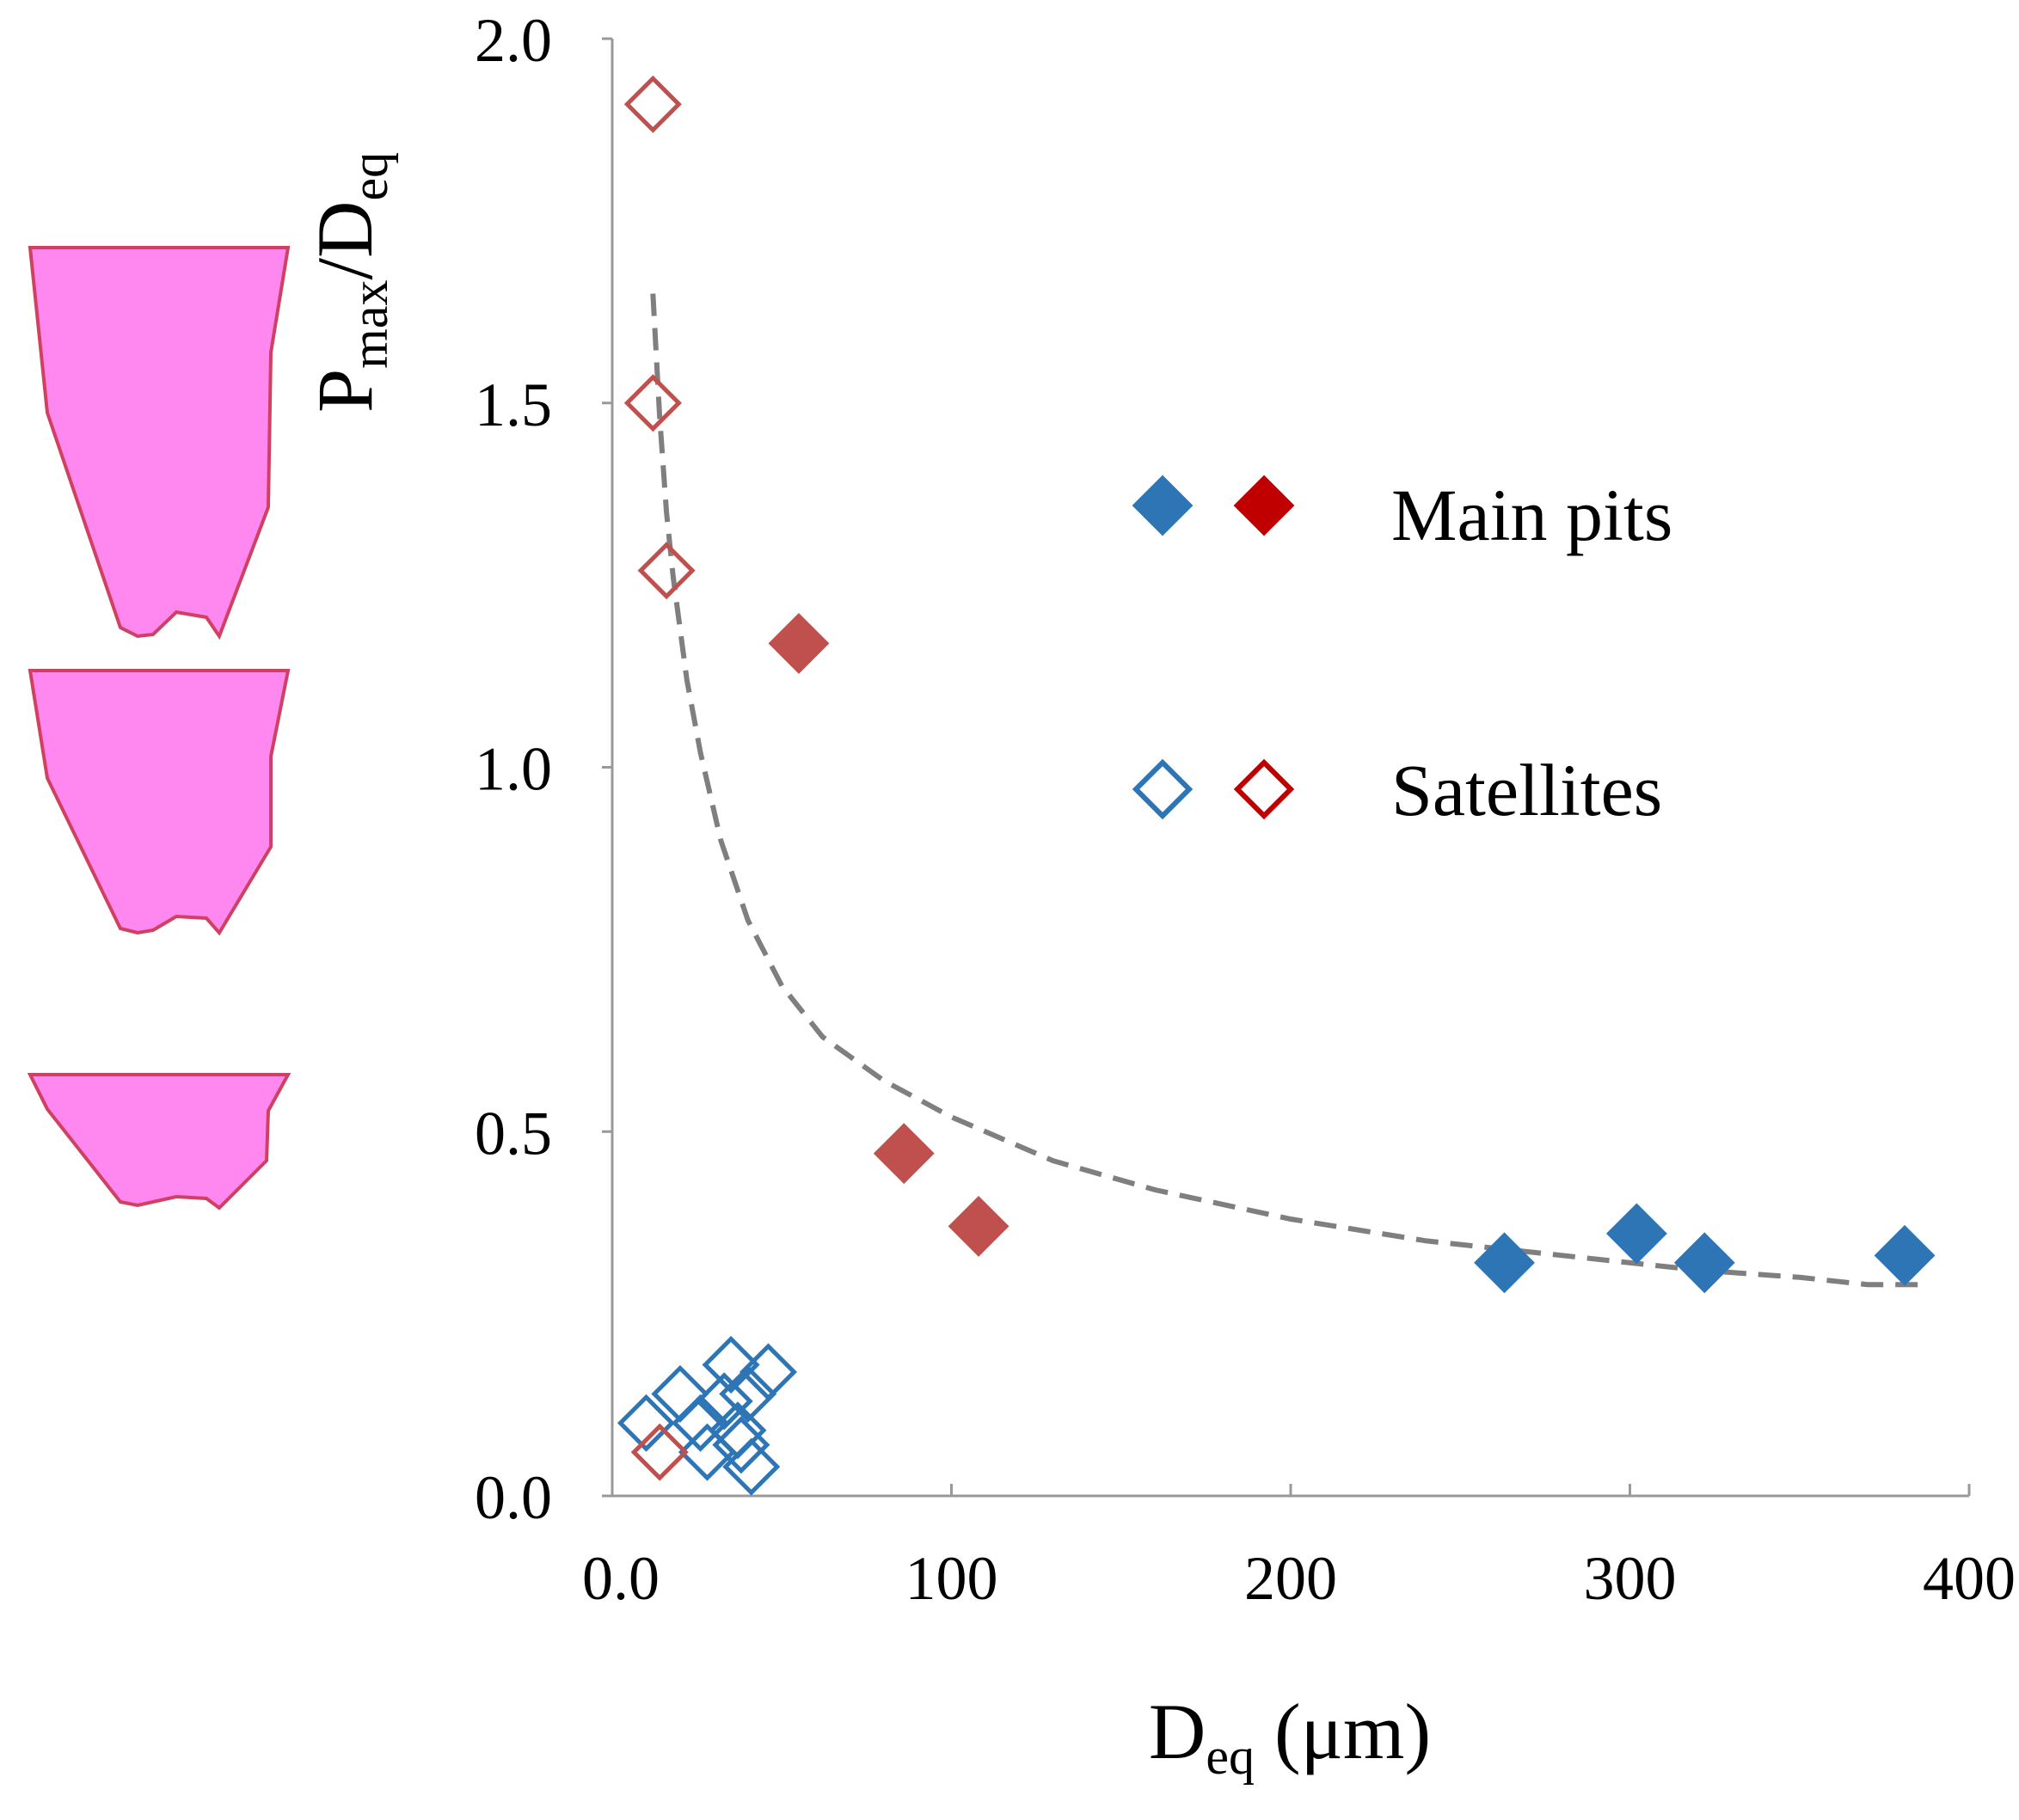 This screenshot has width=2019, height=1820. What do you see at coordinates (160, 802) in the screenshot?
I see `pit-shape-medium` at bounding box center [160, 802].